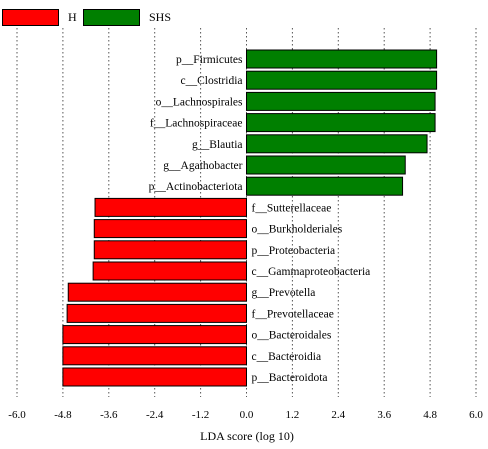  I want to click on category-label: o__Burkholderiales, so click(297, 230).